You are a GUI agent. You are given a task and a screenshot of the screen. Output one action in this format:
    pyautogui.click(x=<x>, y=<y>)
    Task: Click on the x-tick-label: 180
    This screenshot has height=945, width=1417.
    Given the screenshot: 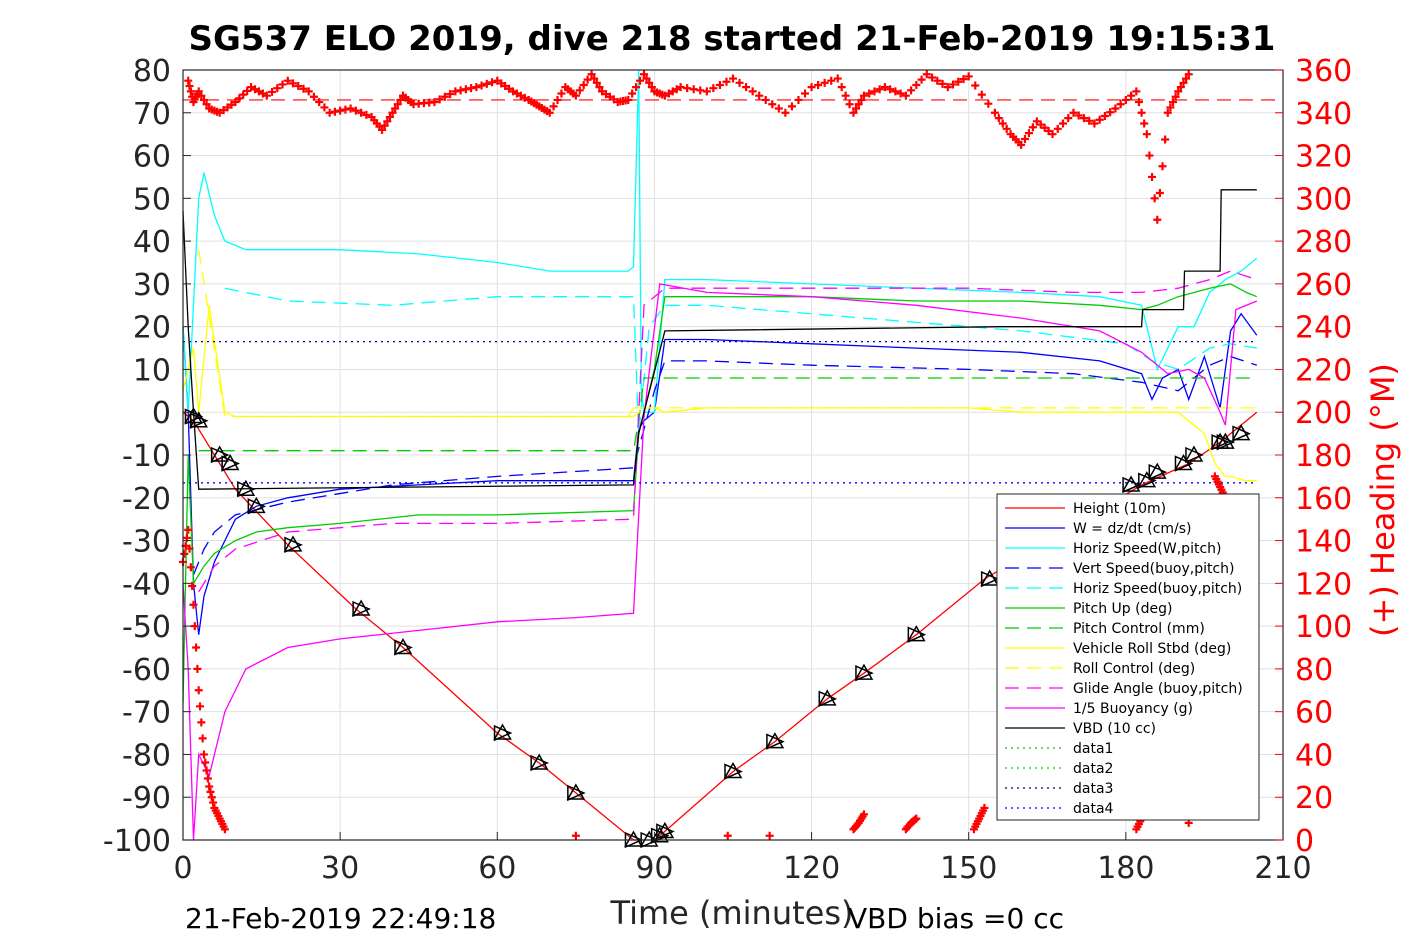 What is the action you would take?
    pyautogui.click(x=1125, y=868)
    